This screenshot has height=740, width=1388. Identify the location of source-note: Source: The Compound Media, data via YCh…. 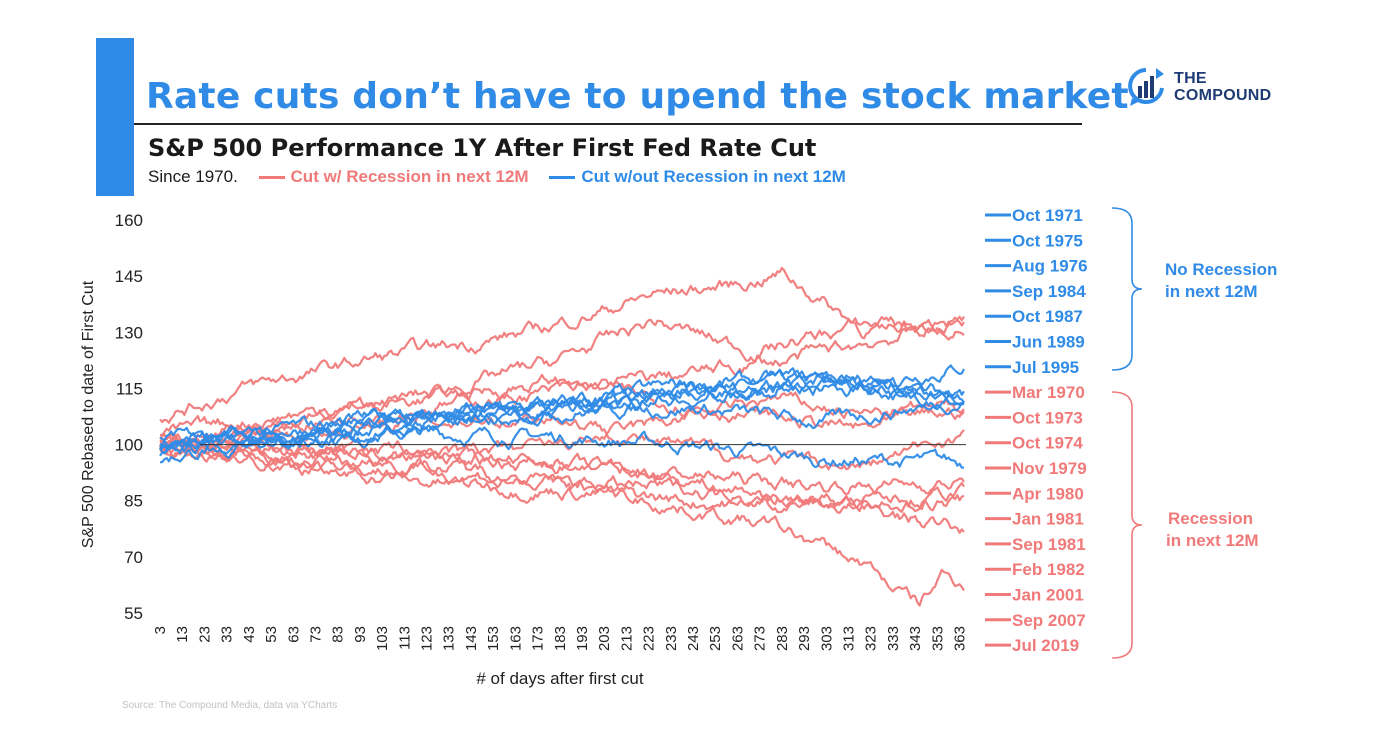
(230, 705).